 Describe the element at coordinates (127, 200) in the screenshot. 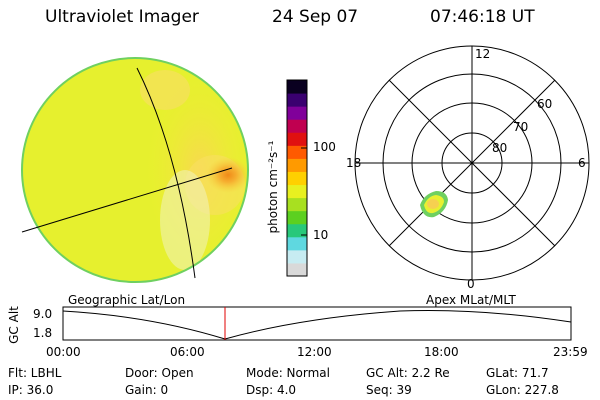

I see `latitude-line` at that location.